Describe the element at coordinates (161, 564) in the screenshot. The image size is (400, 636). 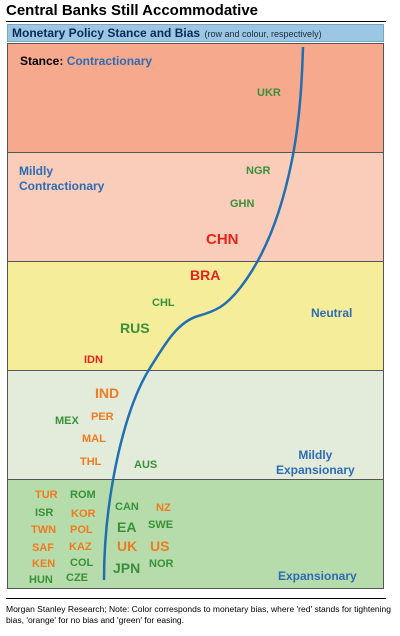
I see `country-label-nor: NOR` at that location.